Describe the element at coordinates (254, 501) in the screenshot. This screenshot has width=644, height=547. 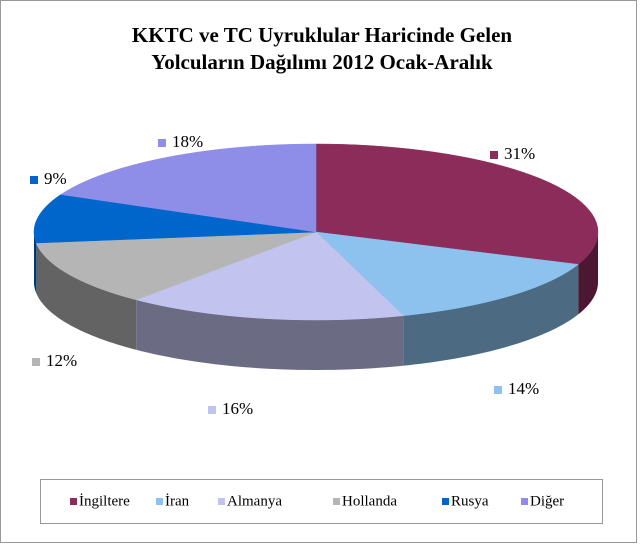
I see `legend-label: Almanya` at that location.